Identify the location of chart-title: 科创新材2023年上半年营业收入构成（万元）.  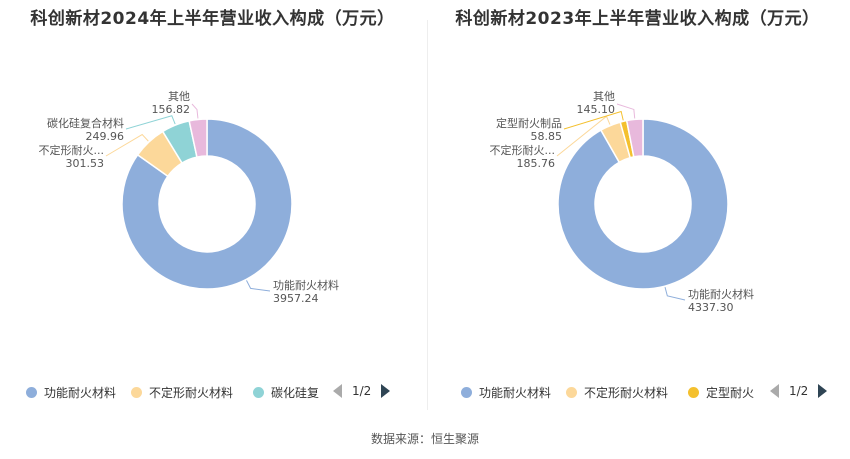
(637, 19).